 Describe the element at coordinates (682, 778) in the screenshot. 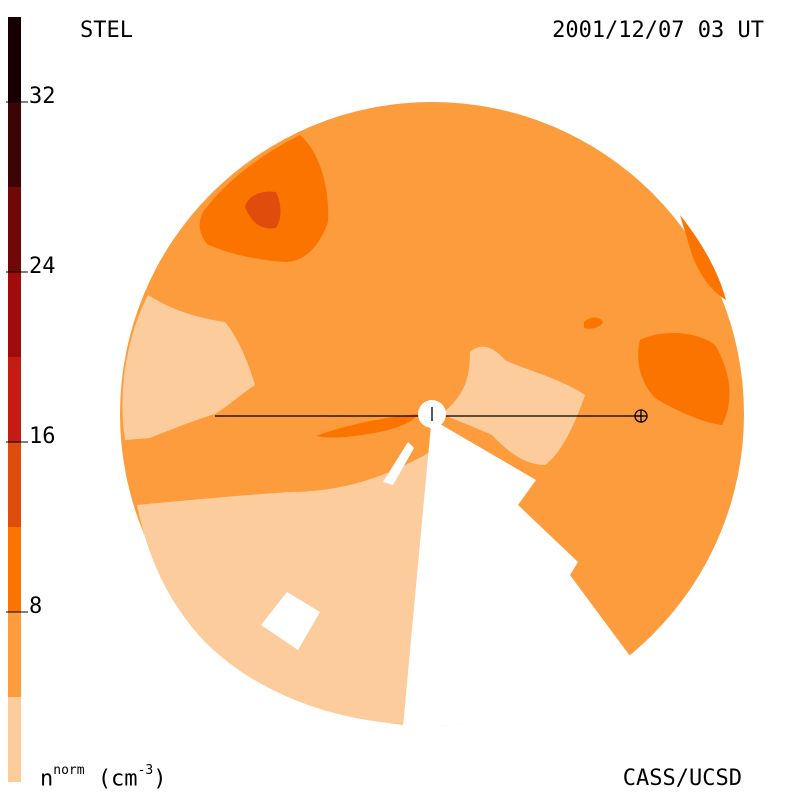

I see `credit-label: CASS/UCSD` at that location.